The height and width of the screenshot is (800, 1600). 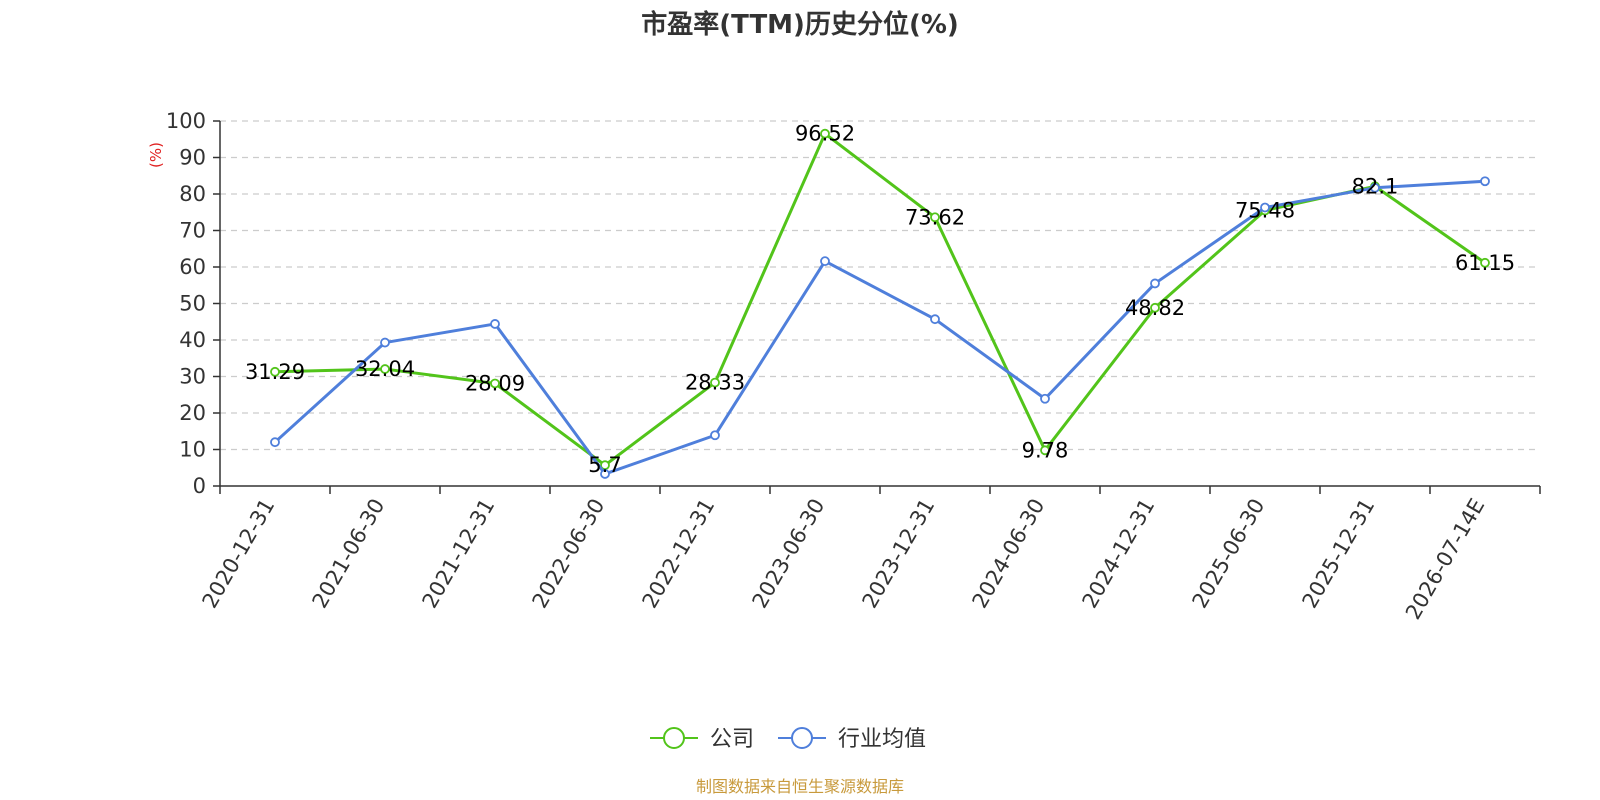 What do you see at coordinates (679, 554) in the screenshot?
I see `x-tick-label: 2022-12-31` at bounding box center [679, 554].